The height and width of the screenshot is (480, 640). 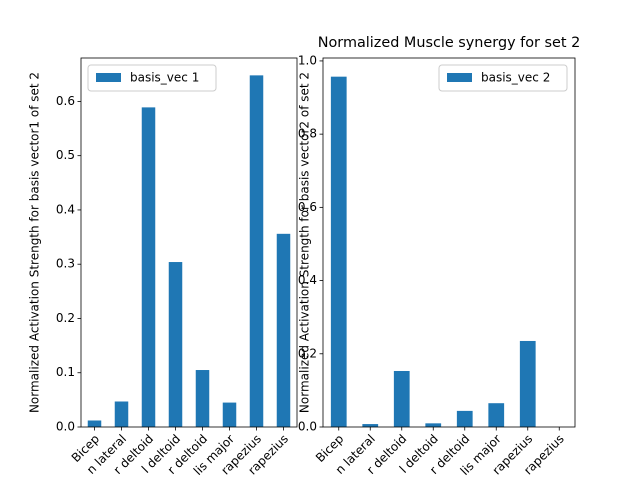 I want to click on y-tick-label: 0.5, so click(x=65, y=155).